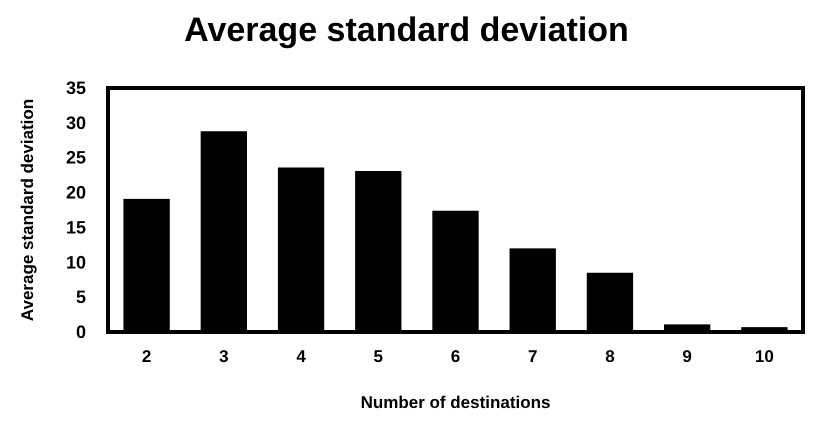  Describe the element at coordinates (455, 356) in the screenshot. I see `x-tick-label: 6` at that location.